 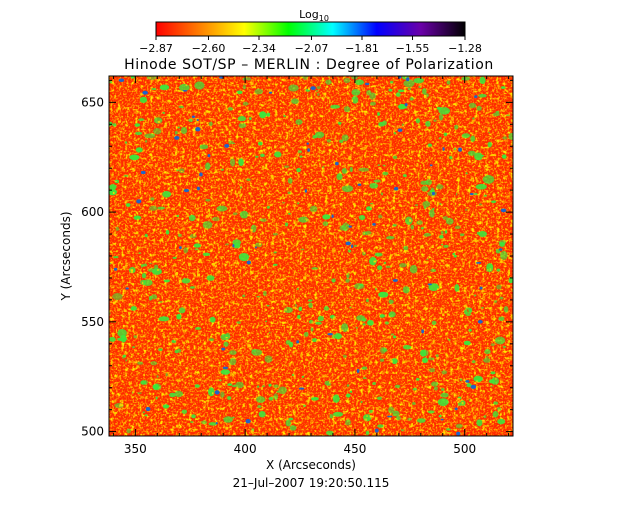 I want to click on y-tick-label: 650, so click(x=92, y=102).